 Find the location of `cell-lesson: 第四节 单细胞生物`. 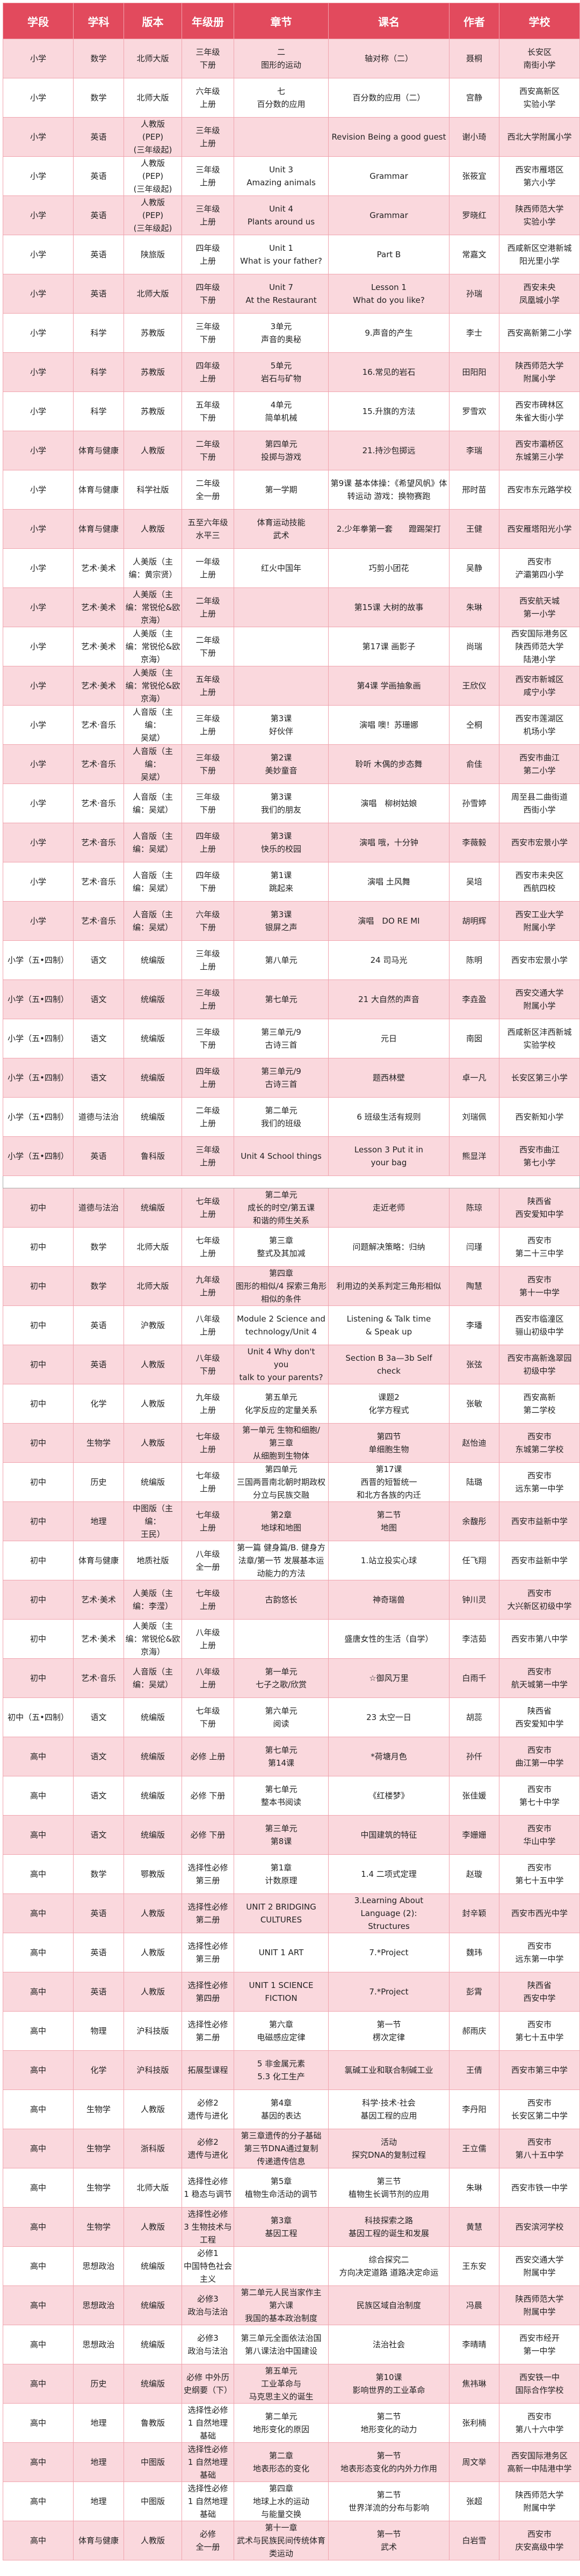

cell-lesson: 第四节 单细胞生物 is located at coordinates (389, 1443).